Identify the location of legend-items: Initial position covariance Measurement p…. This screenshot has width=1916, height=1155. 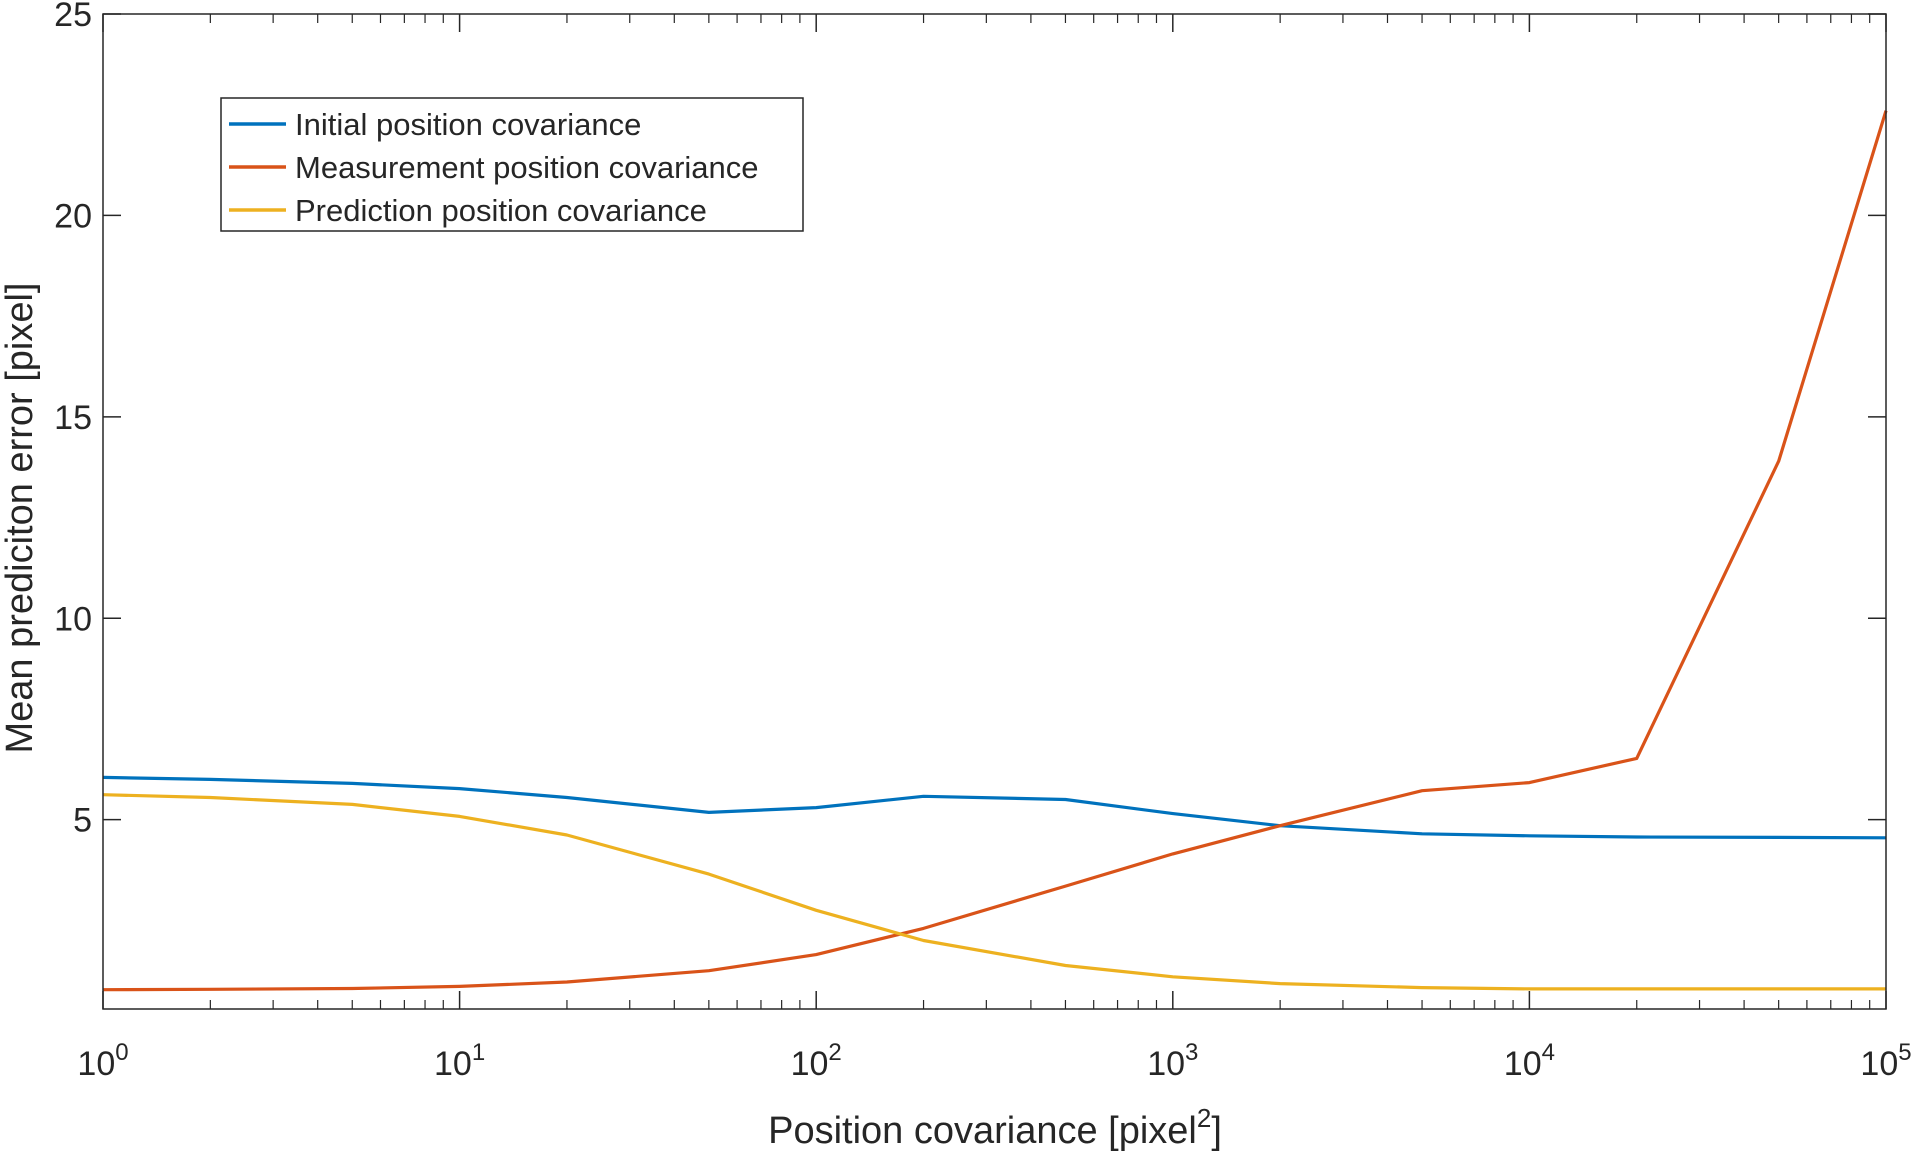
(494, 167).